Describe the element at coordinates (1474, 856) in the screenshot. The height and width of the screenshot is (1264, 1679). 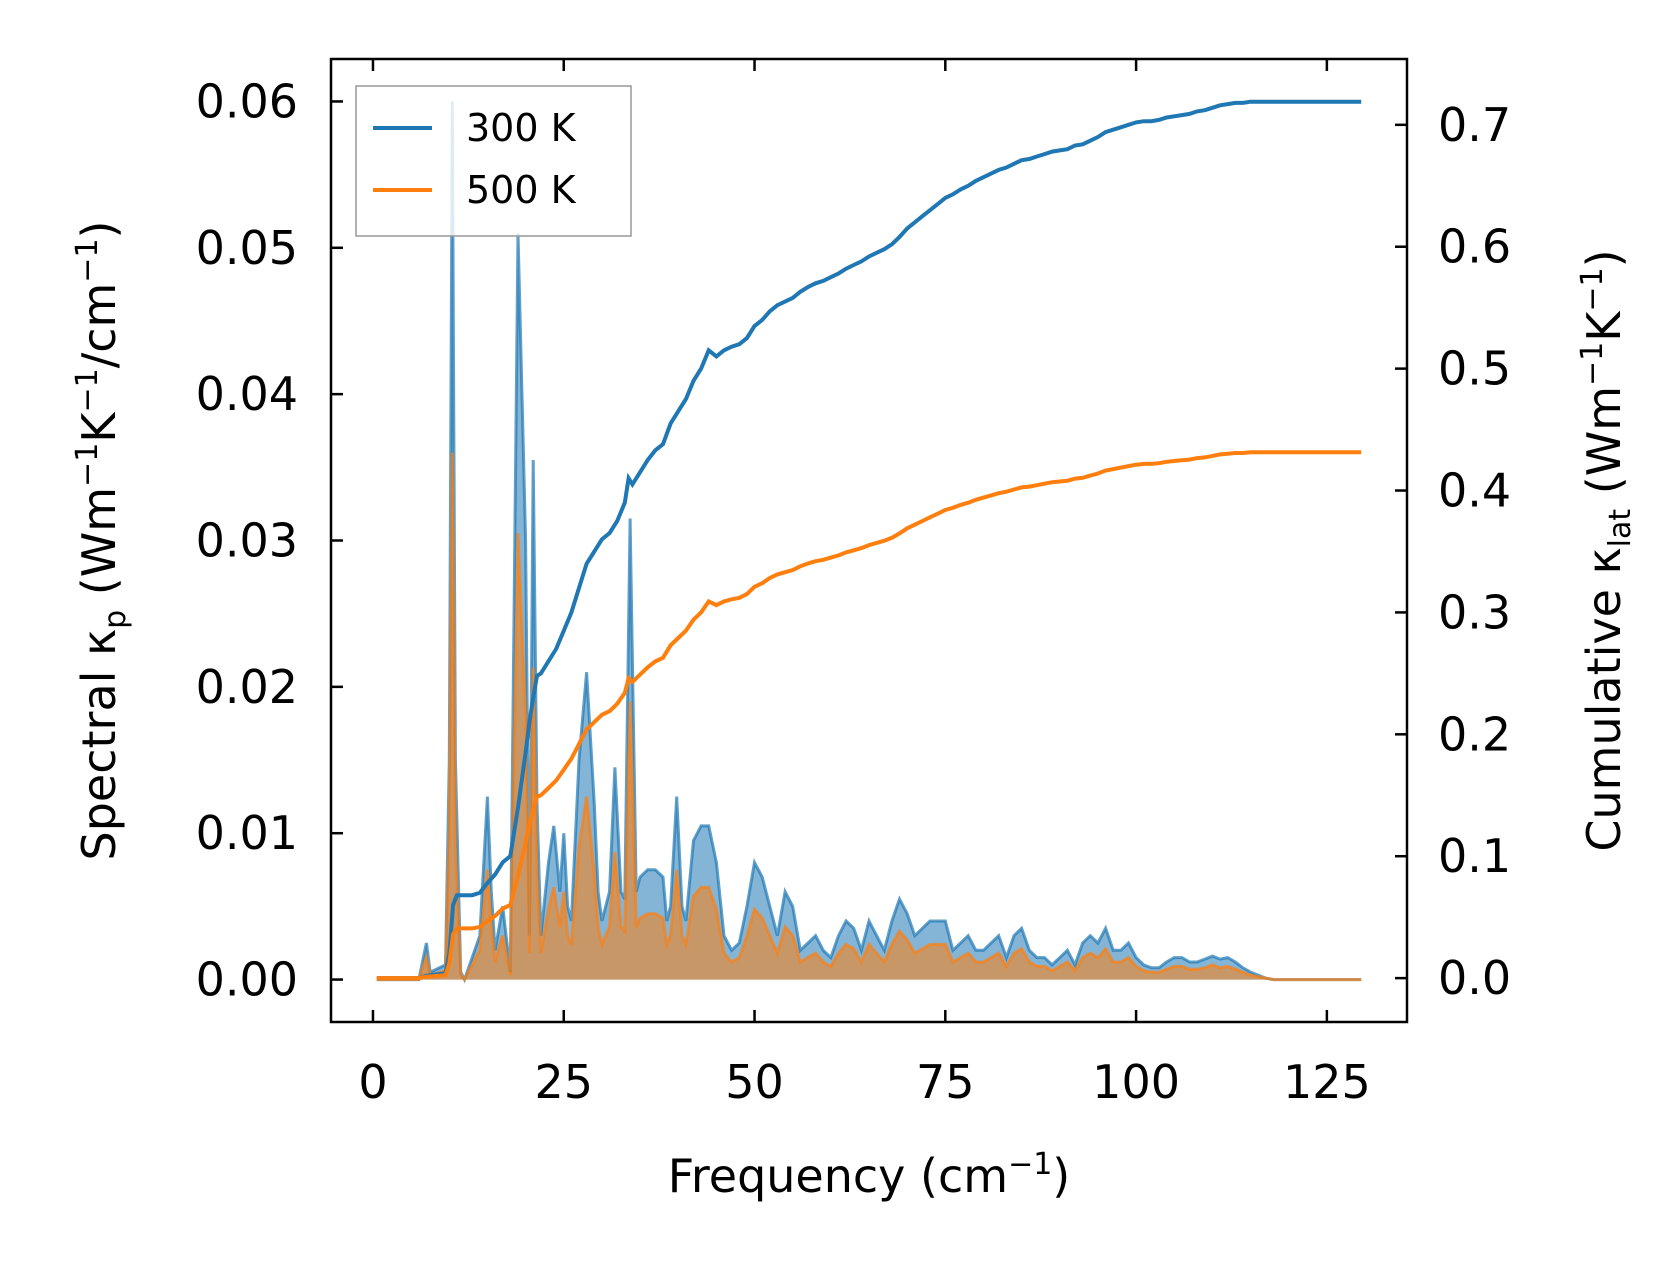
I see `y-right-tick-label: 0.1` at that location.